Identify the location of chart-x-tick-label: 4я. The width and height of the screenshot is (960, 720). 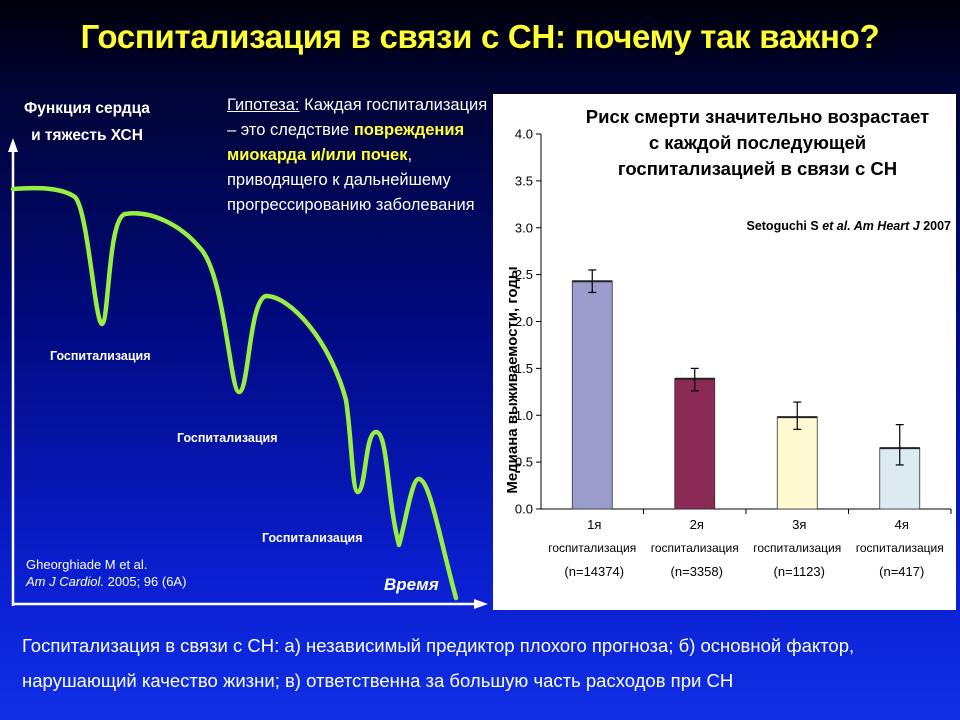
(902, 524).